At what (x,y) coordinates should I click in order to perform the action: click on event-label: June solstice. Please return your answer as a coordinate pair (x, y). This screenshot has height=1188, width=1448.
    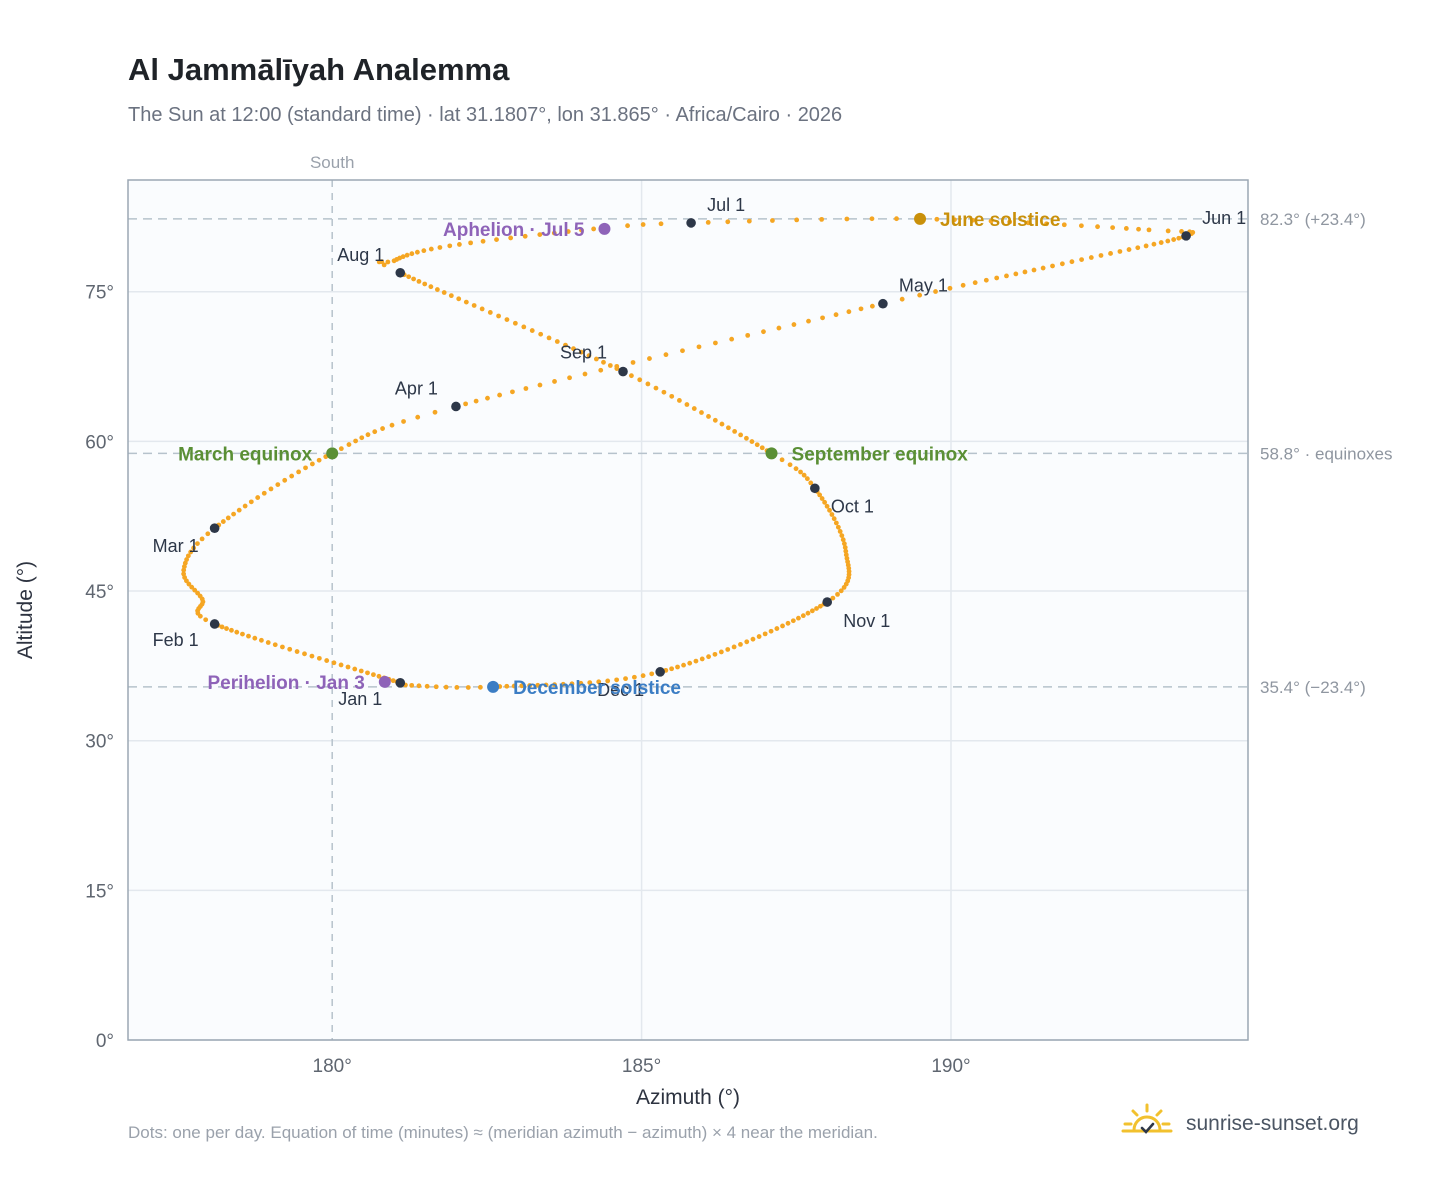
    Looking at the image, I should click on (1000, 220).